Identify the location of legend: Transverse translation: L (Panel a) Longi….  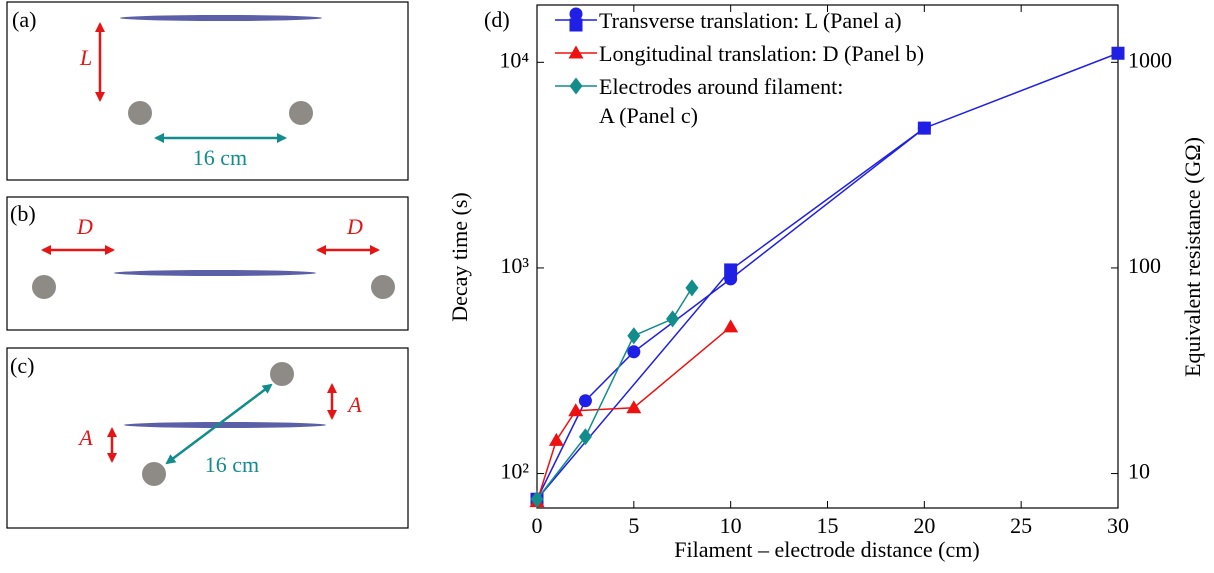
(738, 70).